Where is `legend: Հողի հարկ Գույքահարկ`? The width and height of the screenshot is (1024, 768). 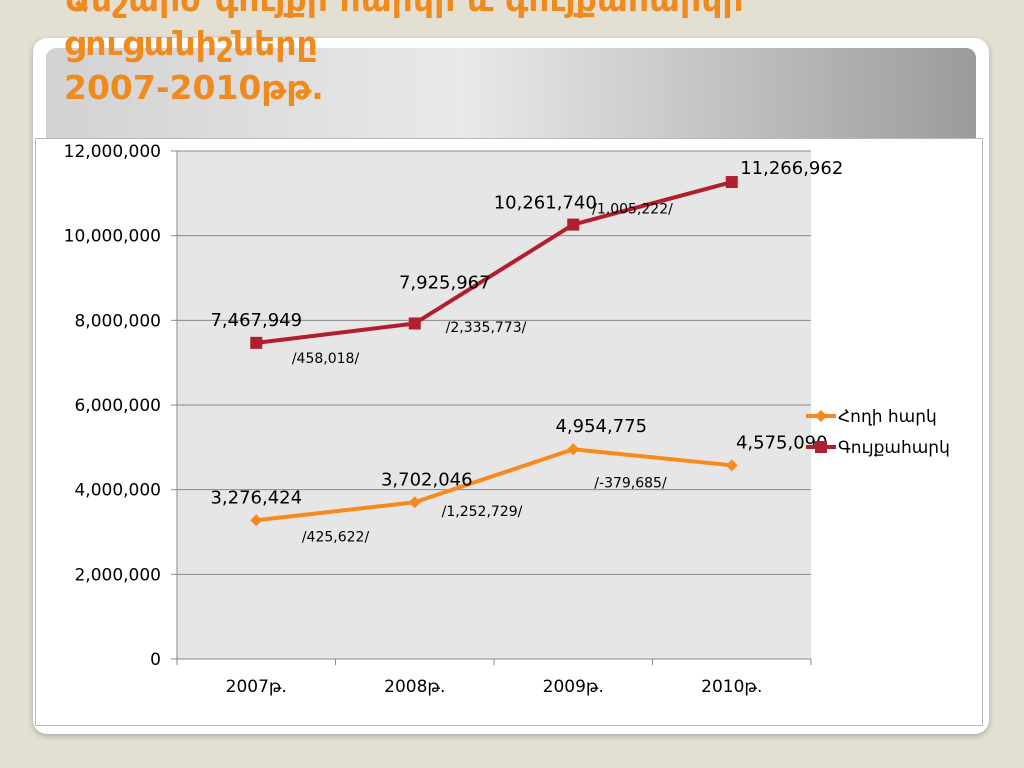
legend: Հողի հարկ Գույքահարկ is located at coordinates (878, 432).